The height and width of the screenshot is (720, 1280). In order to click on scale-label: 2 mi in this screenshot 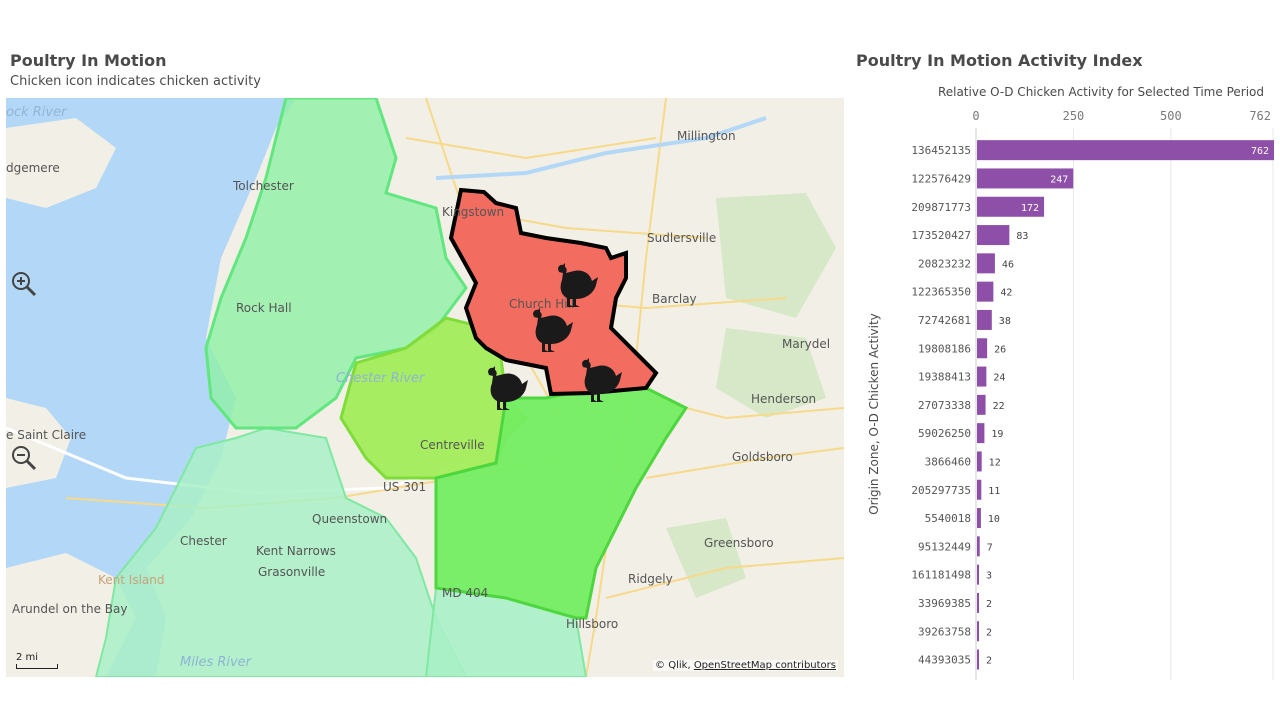, I will do `click(27, 657)`.